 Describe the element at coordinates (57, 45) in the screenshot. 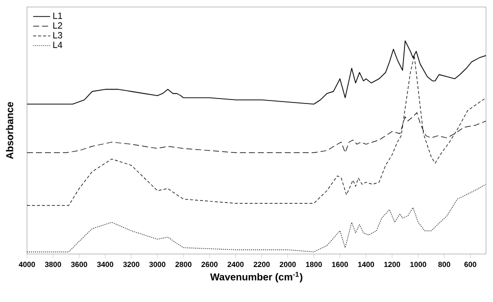

I see `legend-label: L4` at that location.